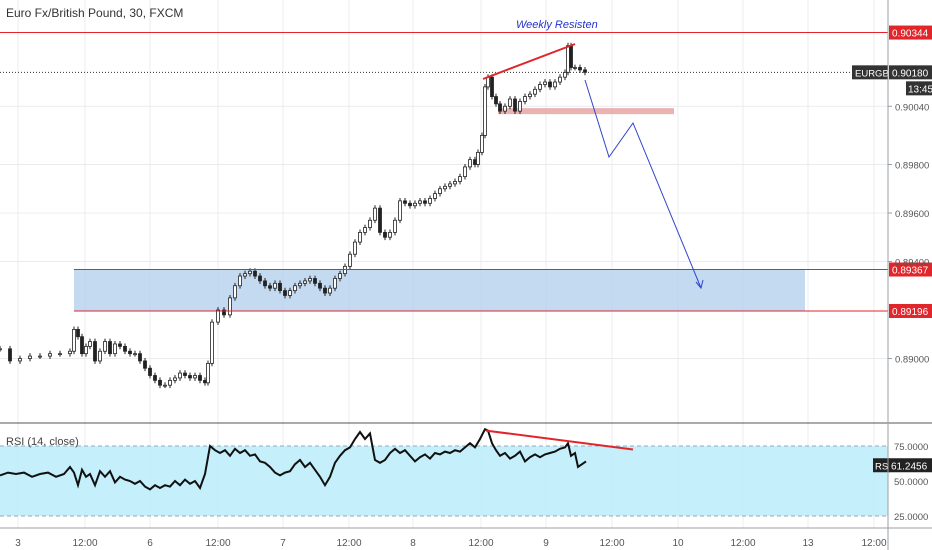  What do you see at coordinates (808, 543) in the screenshot?
I see `time-tick-label: 13` at bounding box center [808, 543].